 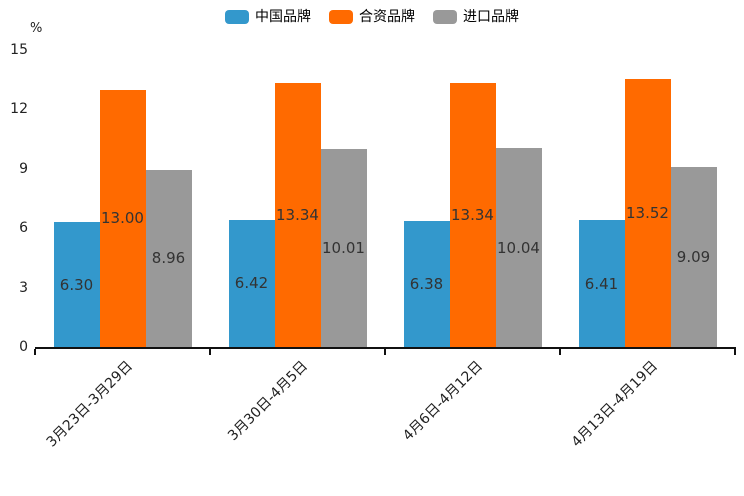 What do you see at coordinates (19, 50) in the screenshot?
I see `y-axis-tick-label: 15` at bounding box center [19, 50].